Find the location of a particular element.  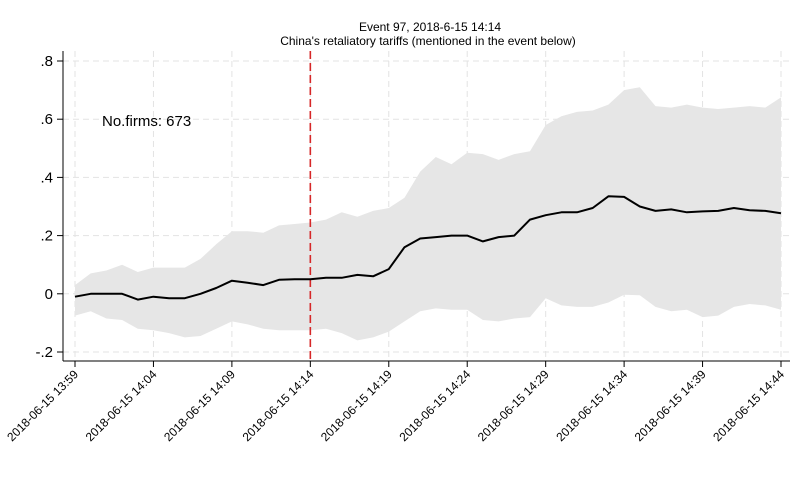

y-tick-label: .8 is located at coordinates (46, 61).